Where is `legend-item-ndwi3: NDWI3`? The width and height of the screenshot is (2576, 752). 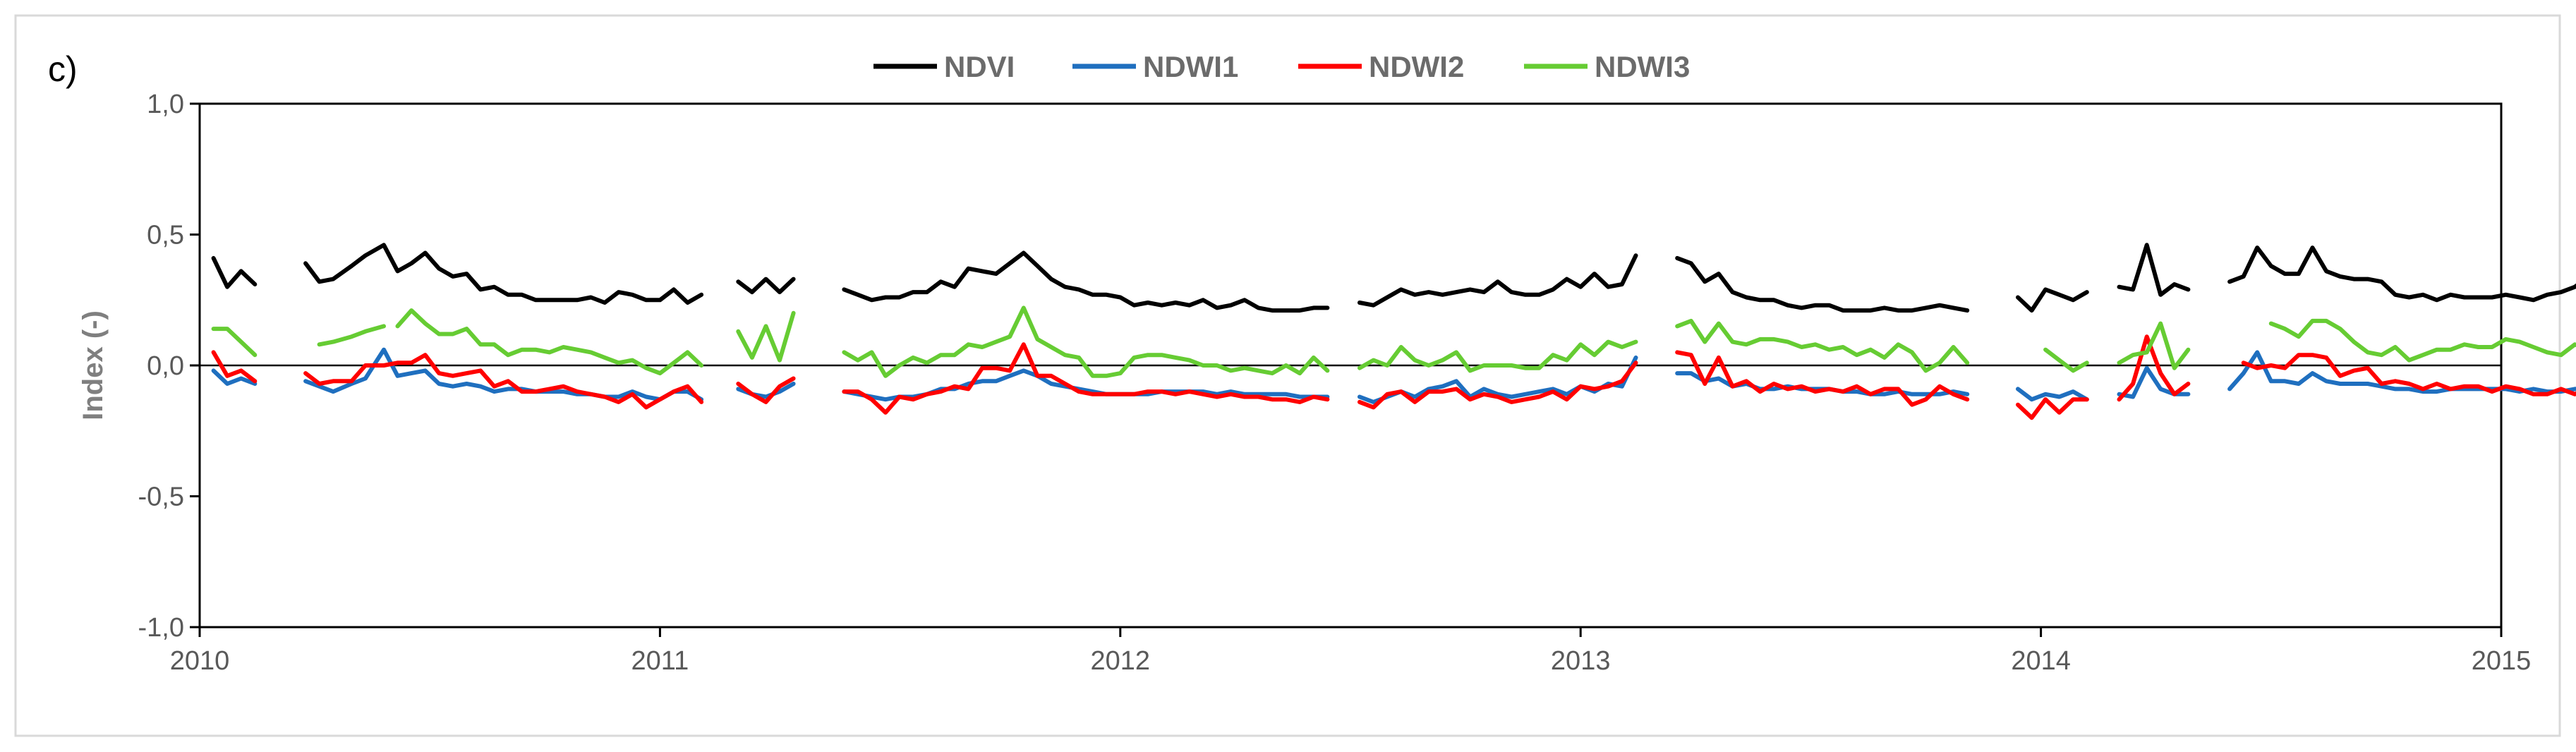 legend-item-ndwi3: NDWI3 is located at coordinates (1607, 66).